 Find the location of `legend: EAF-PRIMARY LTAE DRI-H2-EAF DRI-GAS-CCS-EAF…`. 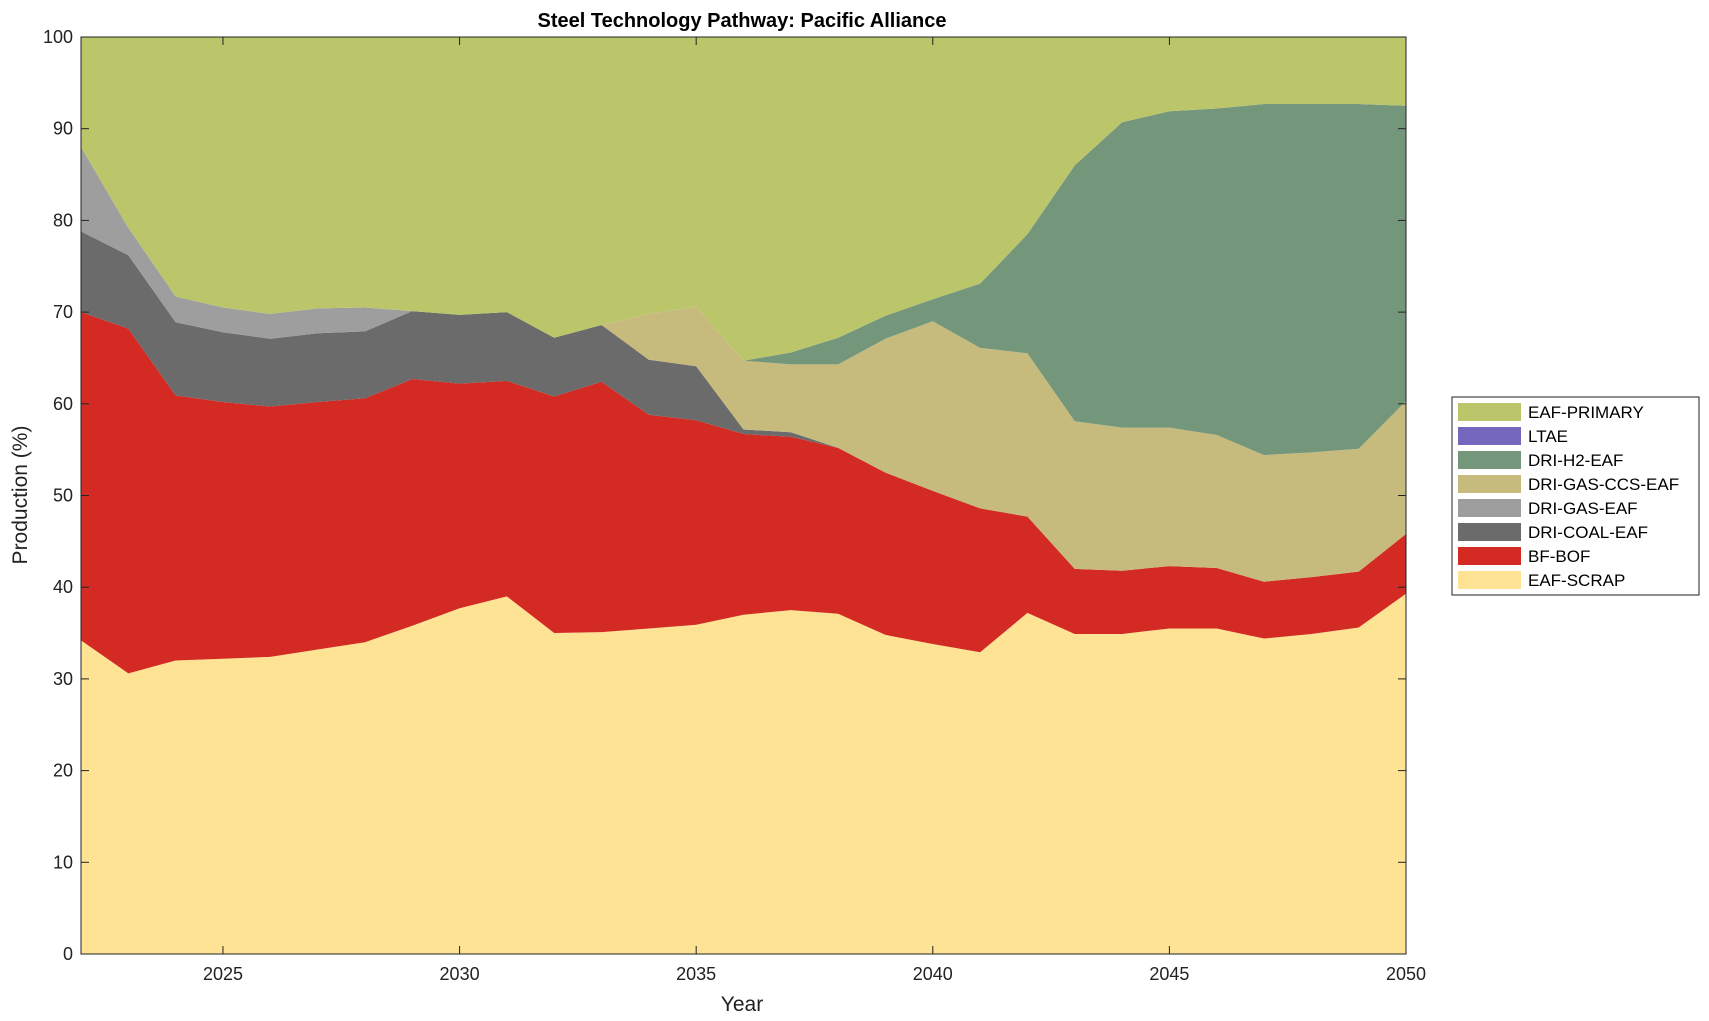

legend: EAF-PRIMARY LTAE DRI-H2-EAF DRI-GAS-CCS-EAF… is located at coordinates (1575, 496).